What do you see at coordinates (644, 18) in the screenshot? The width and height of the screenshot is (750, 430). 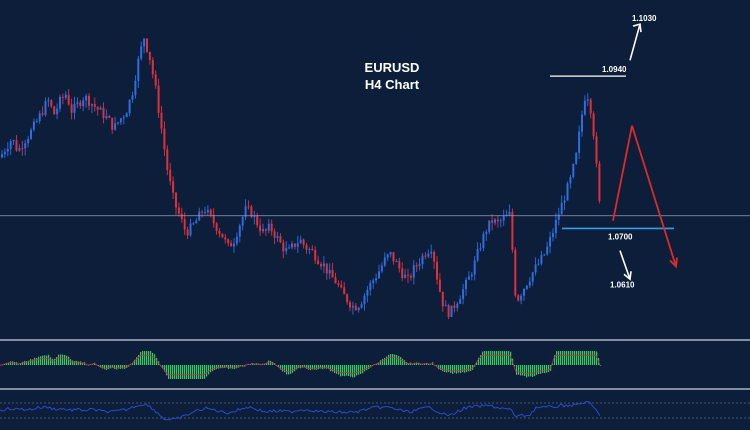 I see `label-1-1030: 1.1030` at bounding box center [644, 18].